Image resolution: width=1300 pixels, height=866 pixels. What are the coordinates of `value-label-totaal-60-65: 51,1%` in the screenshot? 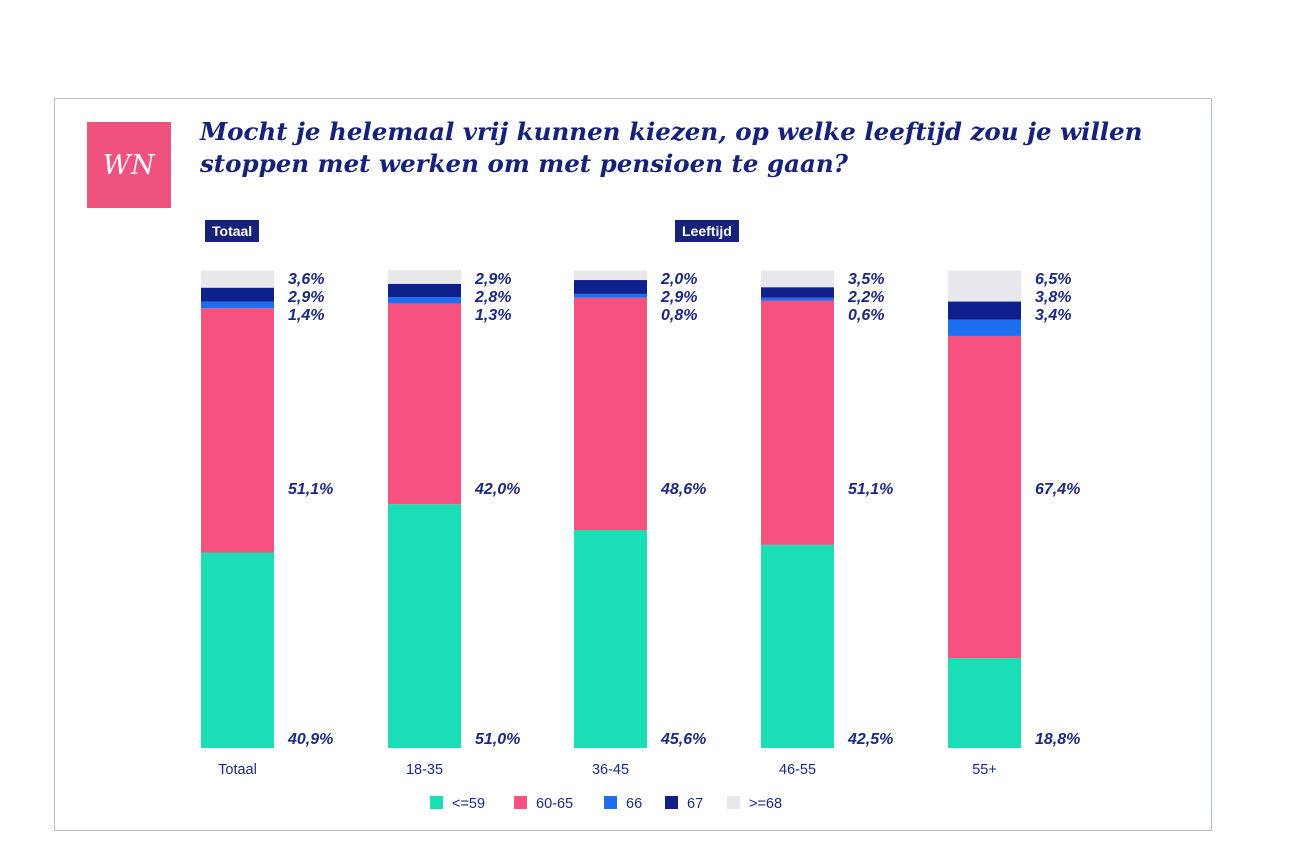 It's located at (310, 489).